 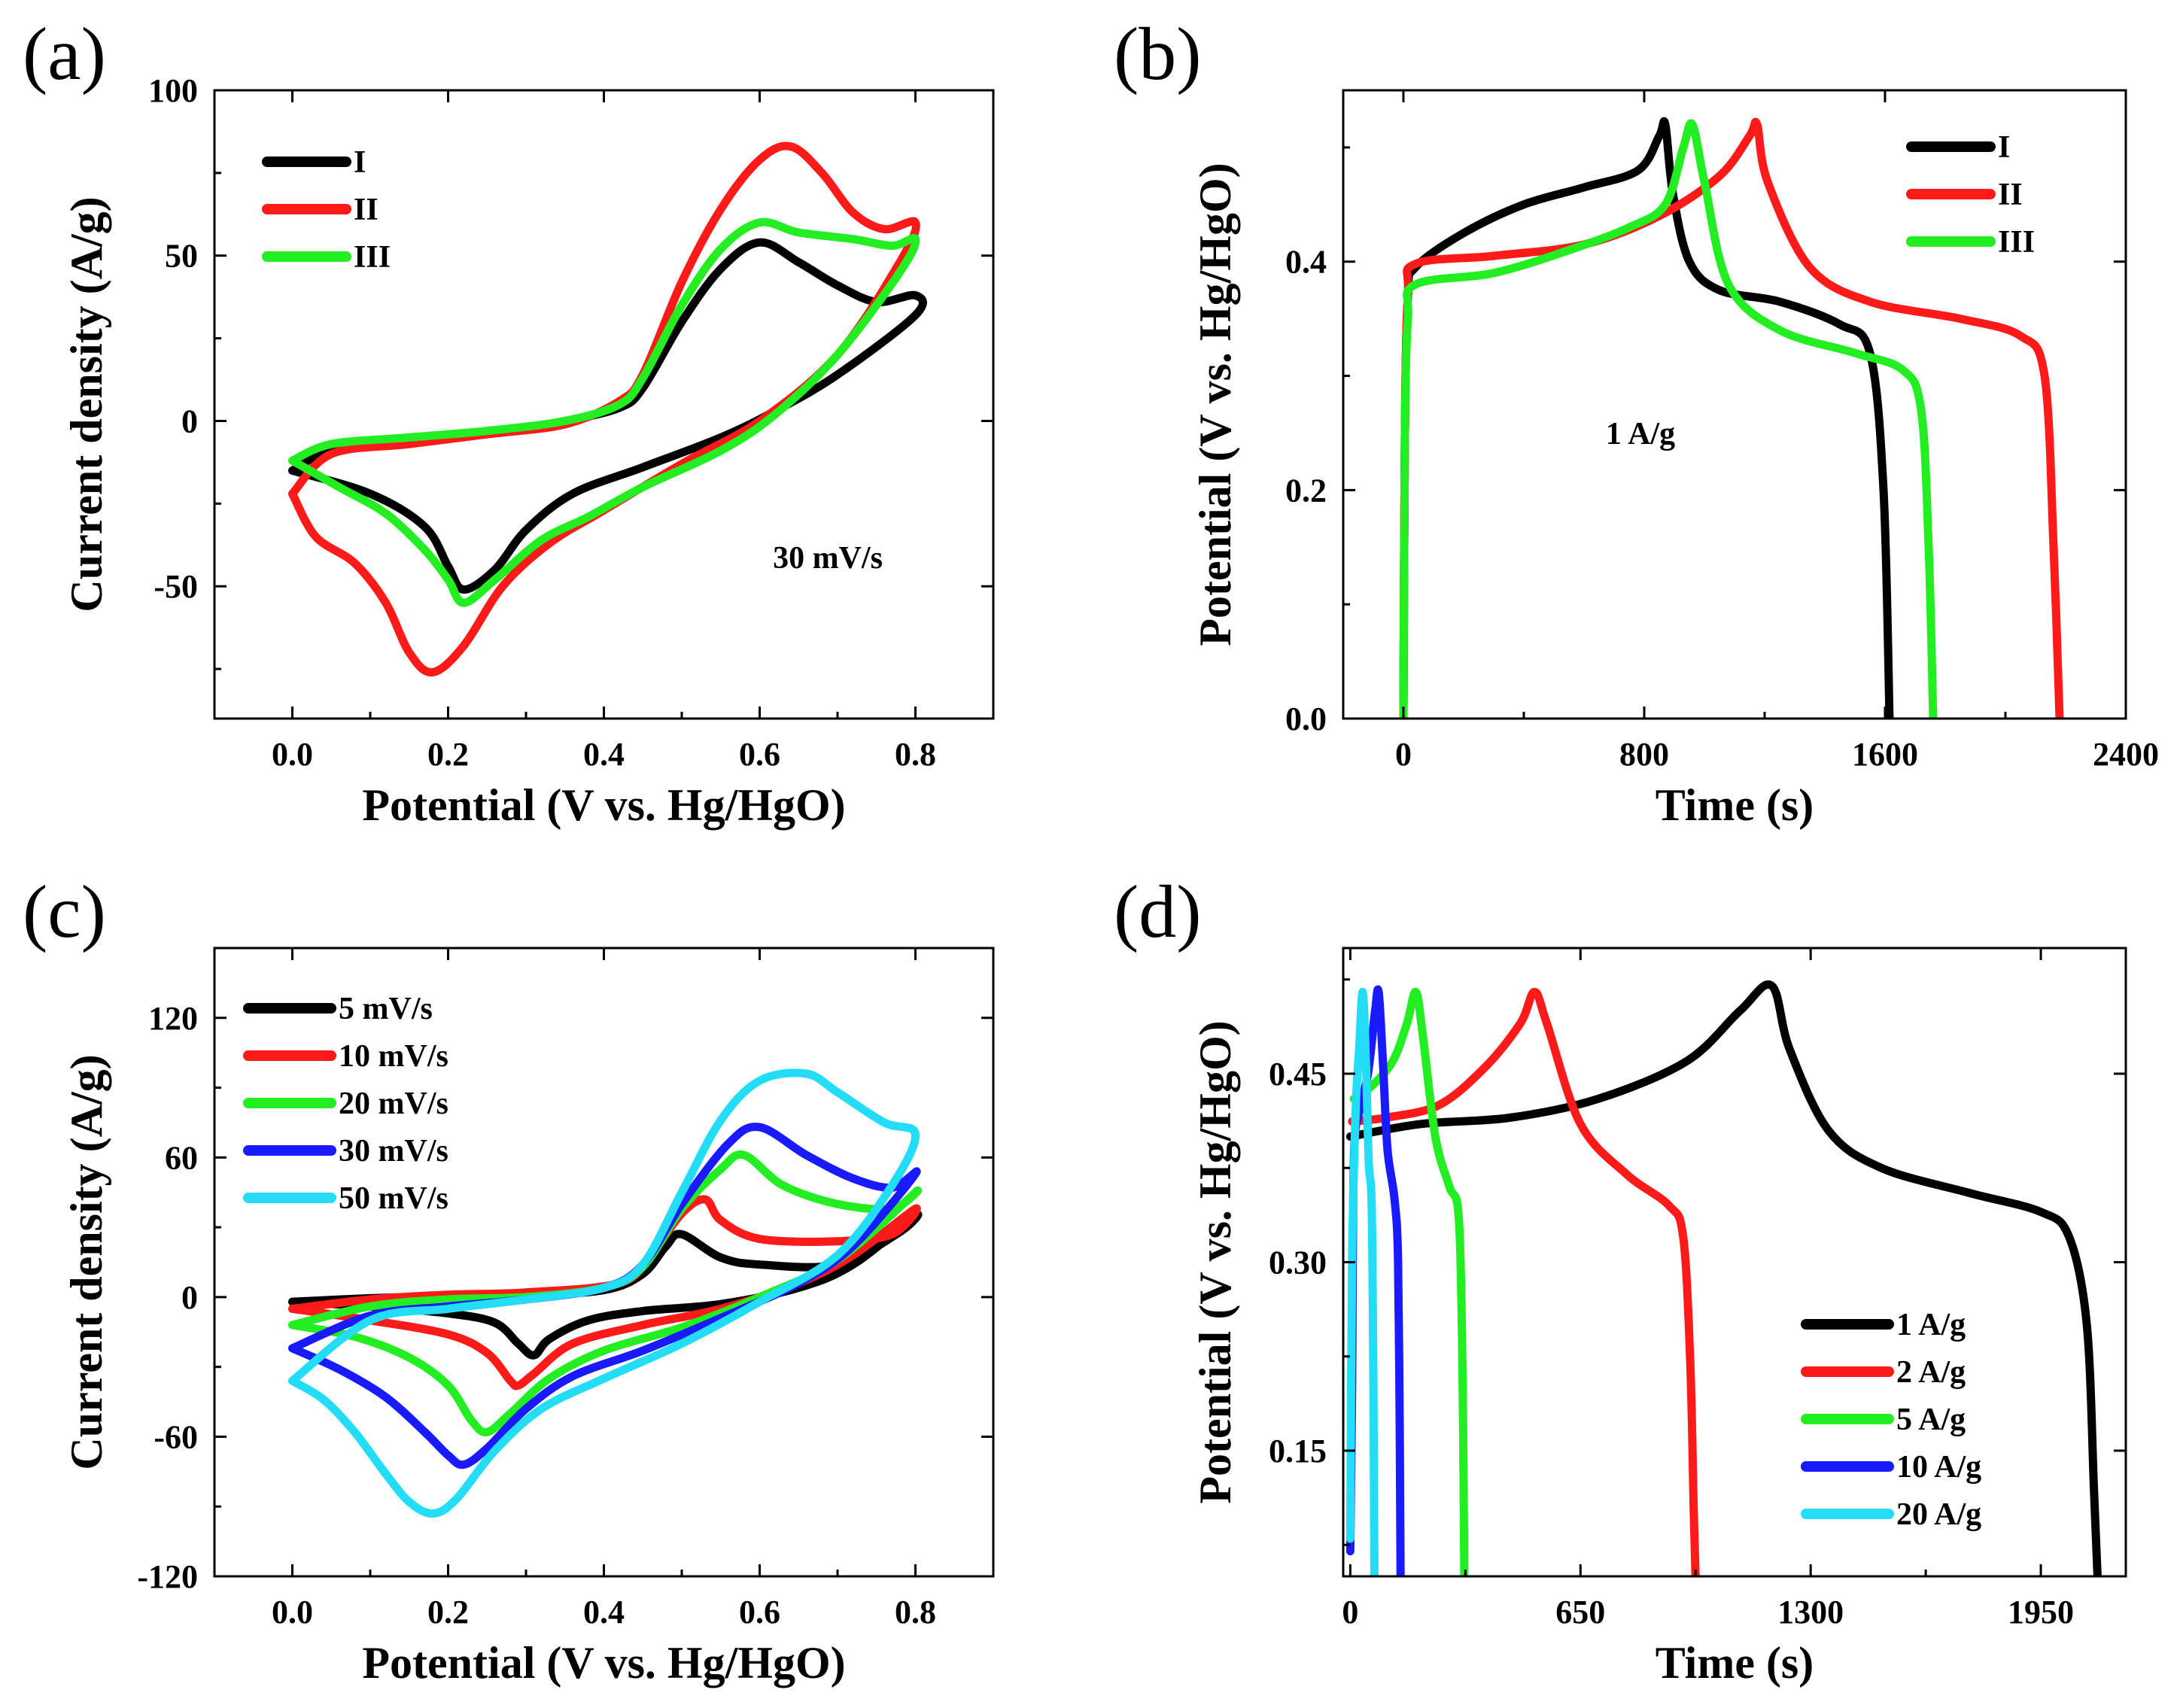 I want to click on legend-label: 2 A/g, so click(x=1931, y=1372).